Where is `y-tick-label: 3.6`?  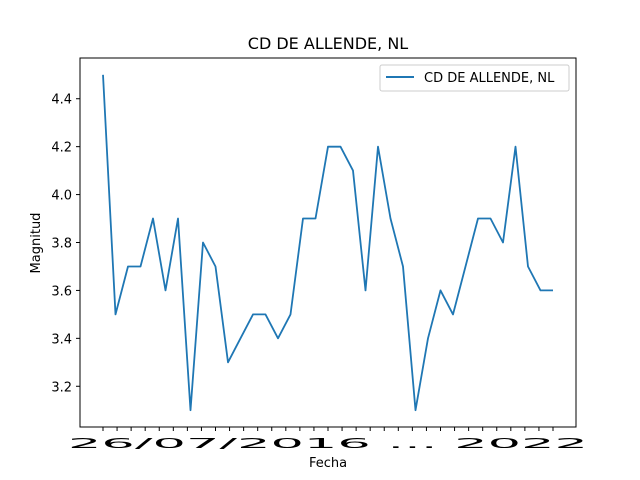 y-tick-label: 3.6 is located at coordinates (61, 291).